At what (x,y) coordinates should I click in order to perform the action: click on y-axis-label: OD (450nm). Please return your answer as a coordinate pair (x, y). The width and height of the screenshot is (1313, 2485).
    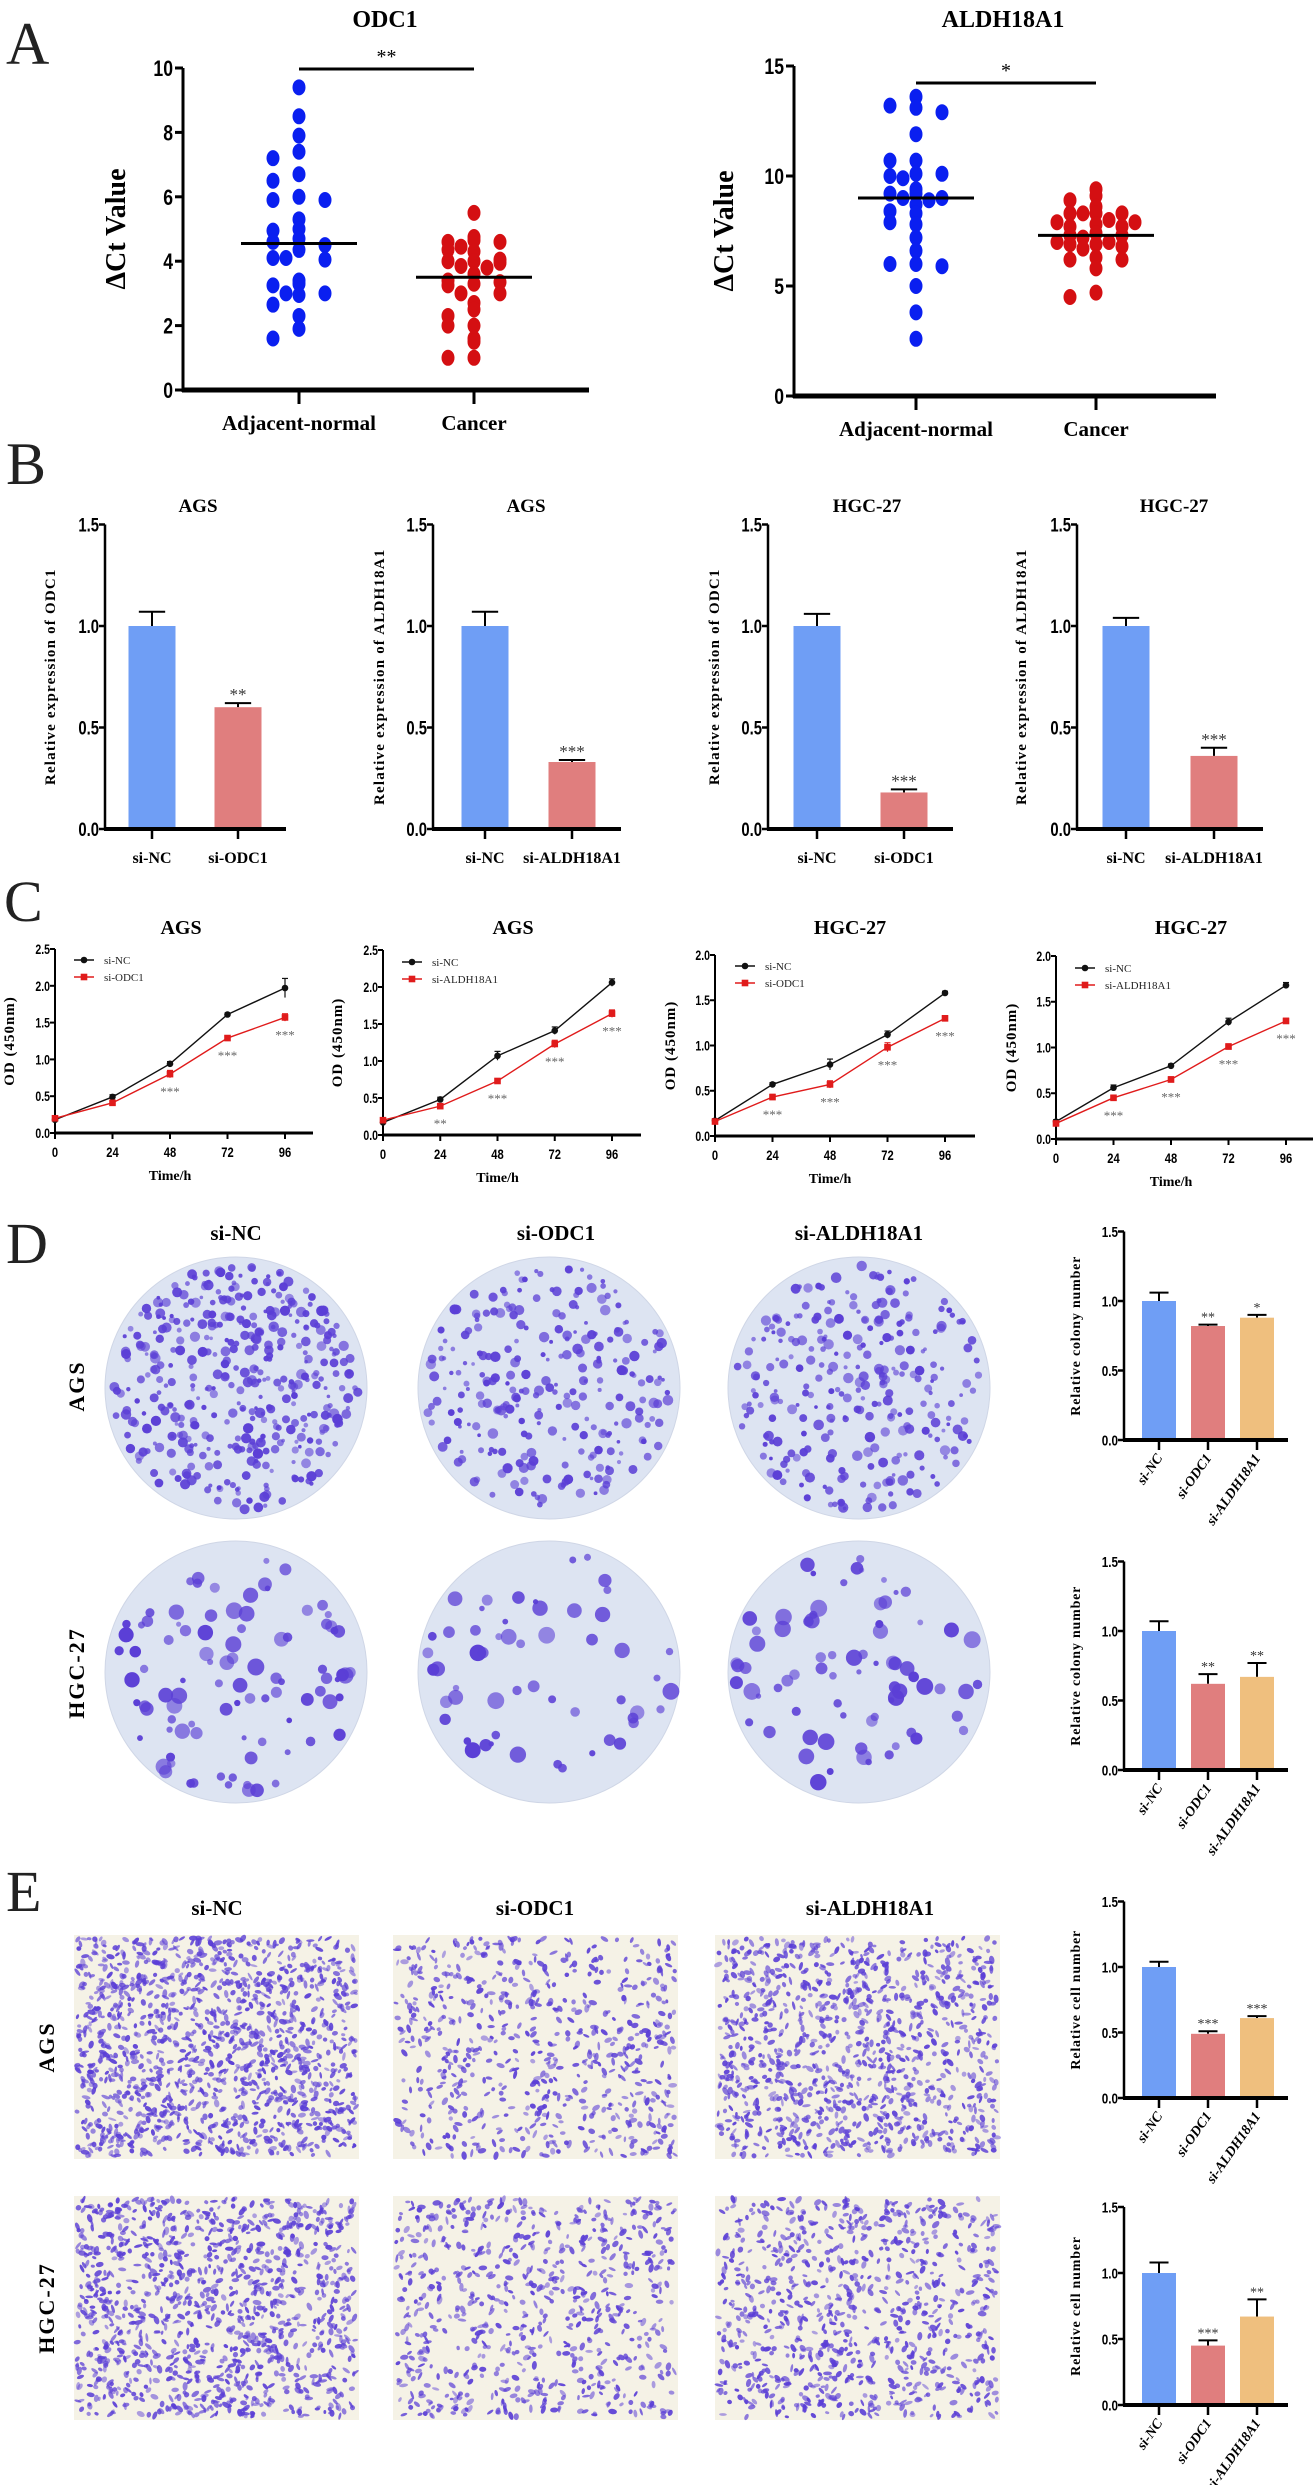
    Looking at the image, I should click on (338, 1043).